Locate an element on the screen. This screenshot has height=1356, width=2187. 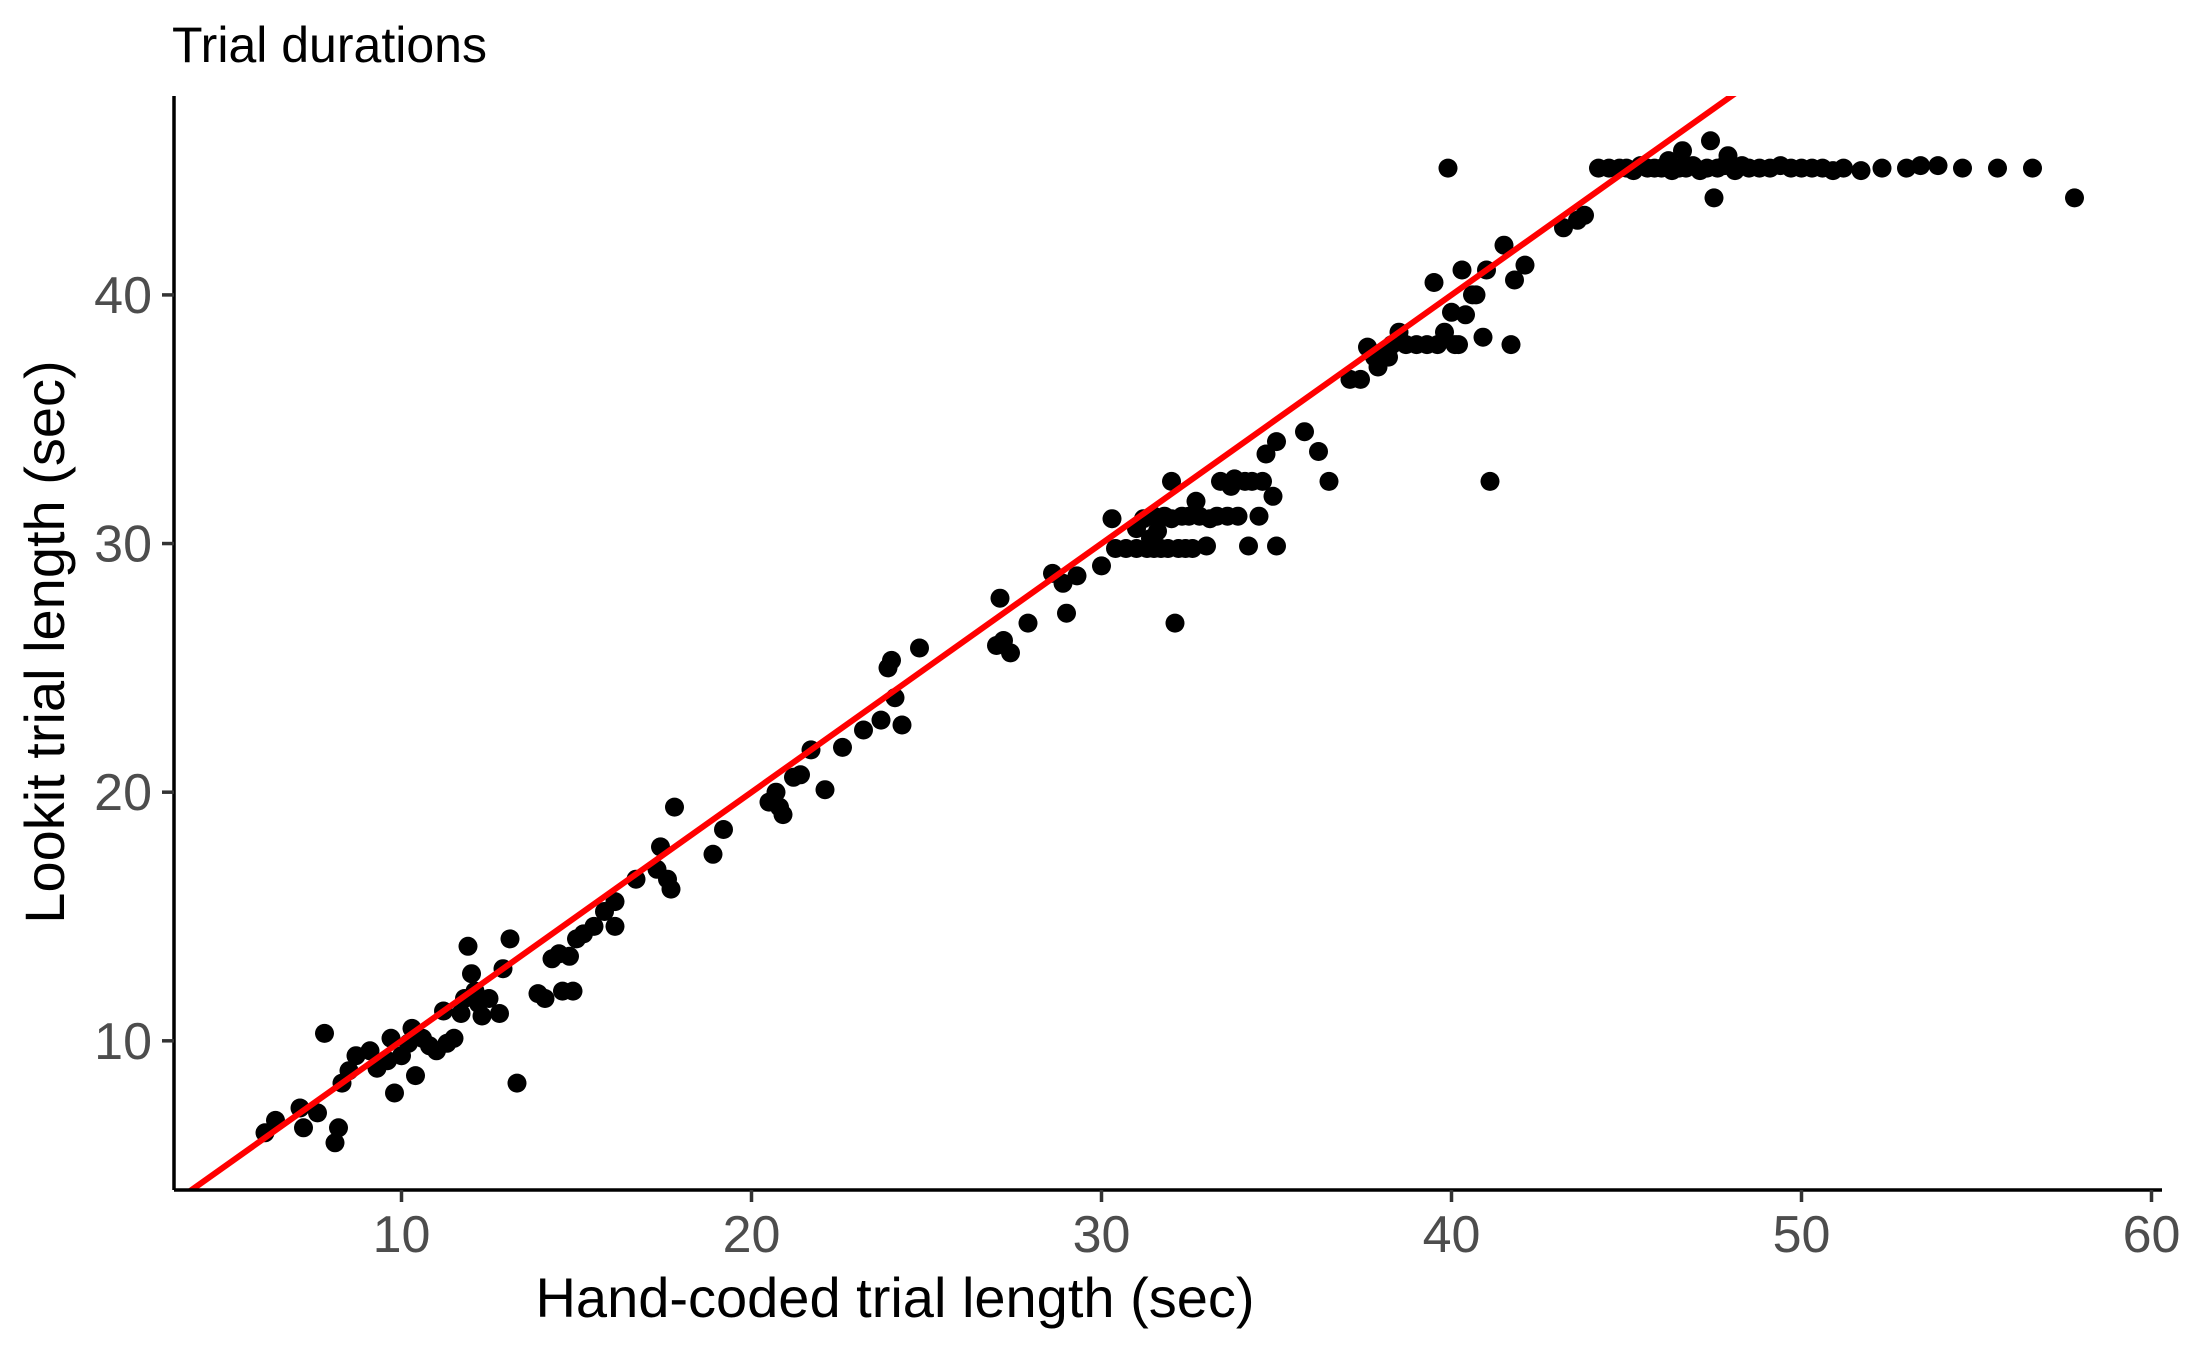
y-tick-label: 10 is located at coordinates (123, 1042).